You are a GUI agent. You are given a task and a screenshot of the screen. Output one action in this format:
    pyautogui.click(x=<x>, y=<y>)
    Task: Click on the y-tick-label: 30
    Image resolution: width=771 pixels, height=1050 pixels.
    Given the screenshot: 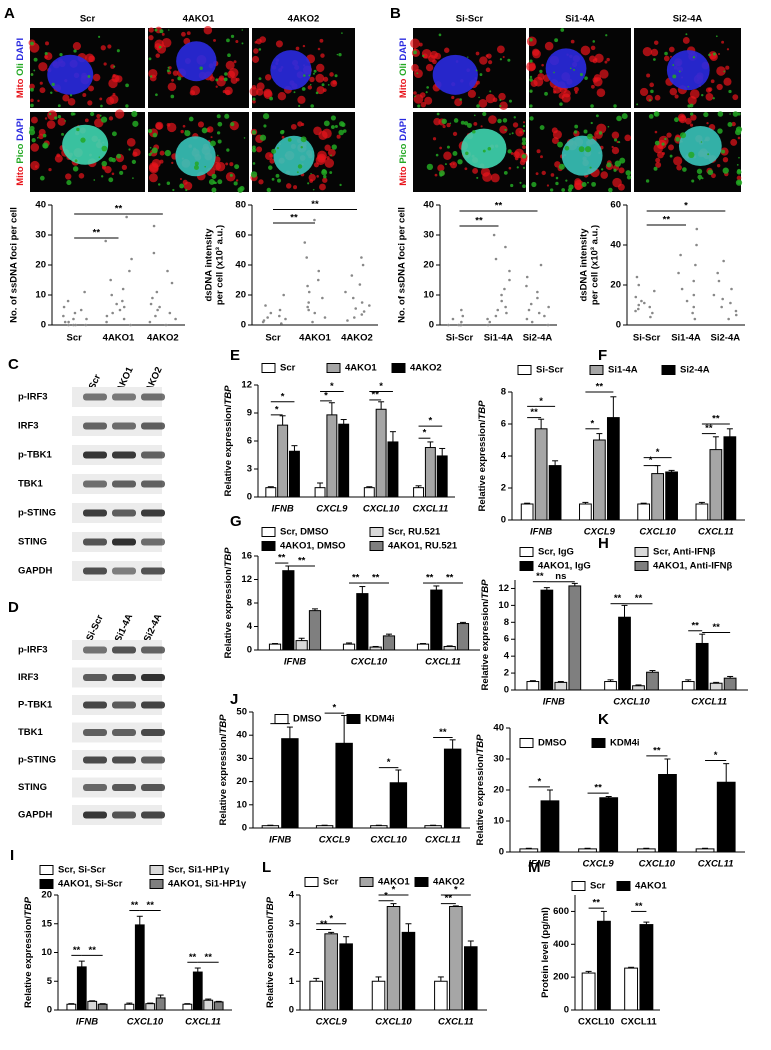 What is the action you would take?
    pyautogui.click(x=40, y=235)
    